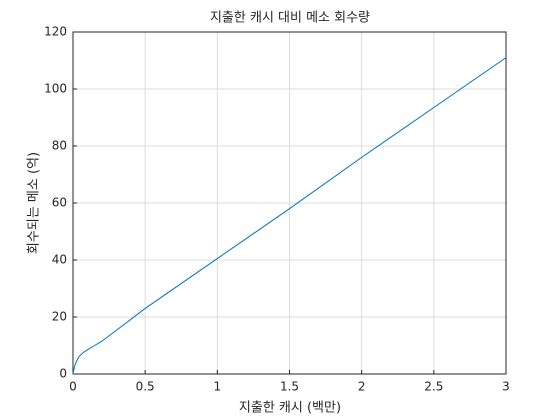 This screenshot has height=420, width=560. What do you see at coordinates (59, 203) in the screenshot?
I see `y-tick-label: 60` at bounding box center [59, 203].